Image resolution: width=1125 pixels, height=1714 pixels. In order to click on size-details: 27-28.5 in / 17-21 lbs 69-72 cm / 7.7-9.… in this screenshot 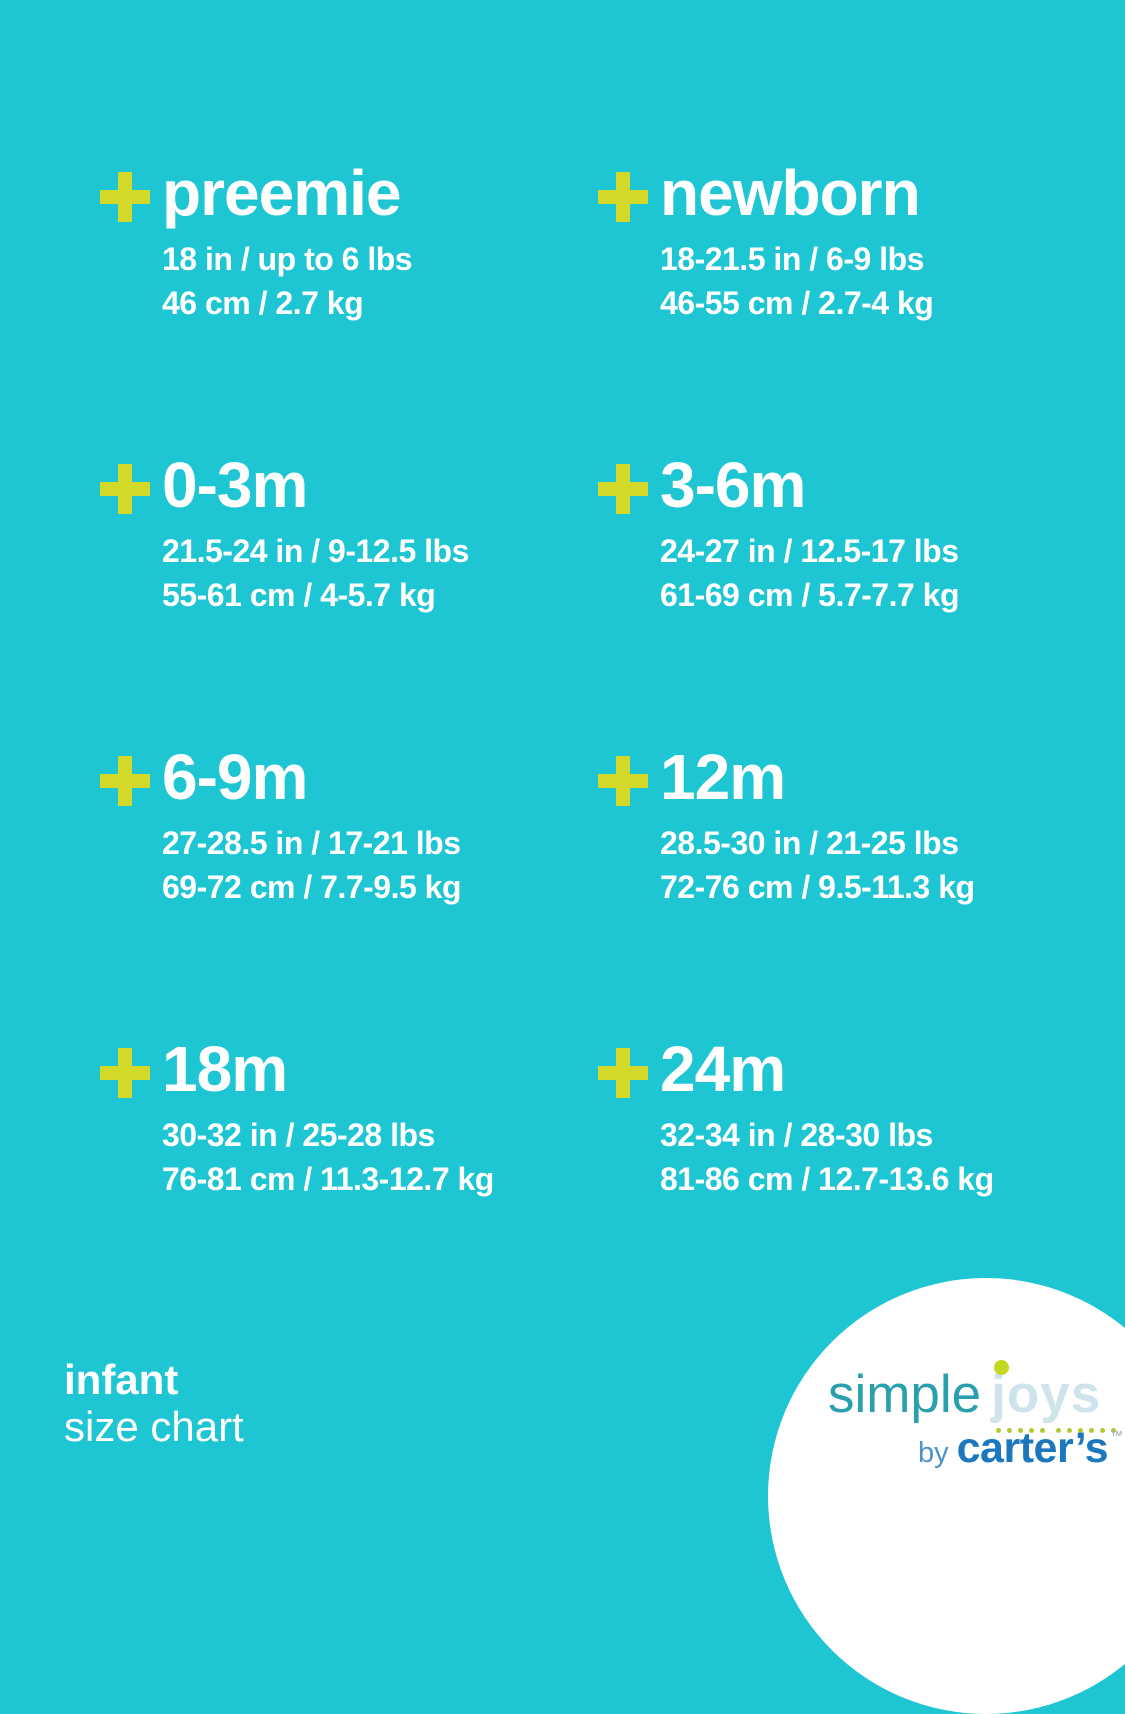, I will do `click(380, 865)`.